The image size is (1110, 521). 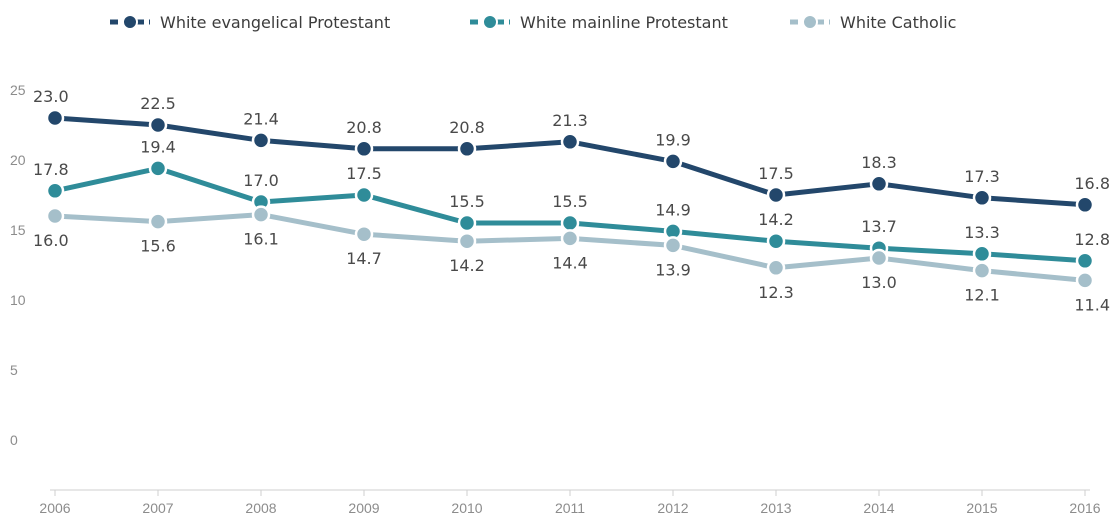 What do you see at coordinates (260, 508) in the screenshot?
I see `x-tick-label: 2008` at bounding box center [260, 508].